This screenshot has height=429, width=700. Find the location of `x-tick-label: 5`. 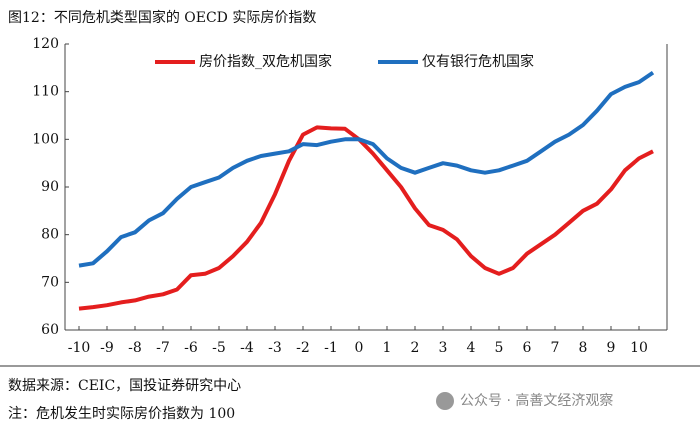

x-tick-label: 5 is located at coordinates (499, 348).